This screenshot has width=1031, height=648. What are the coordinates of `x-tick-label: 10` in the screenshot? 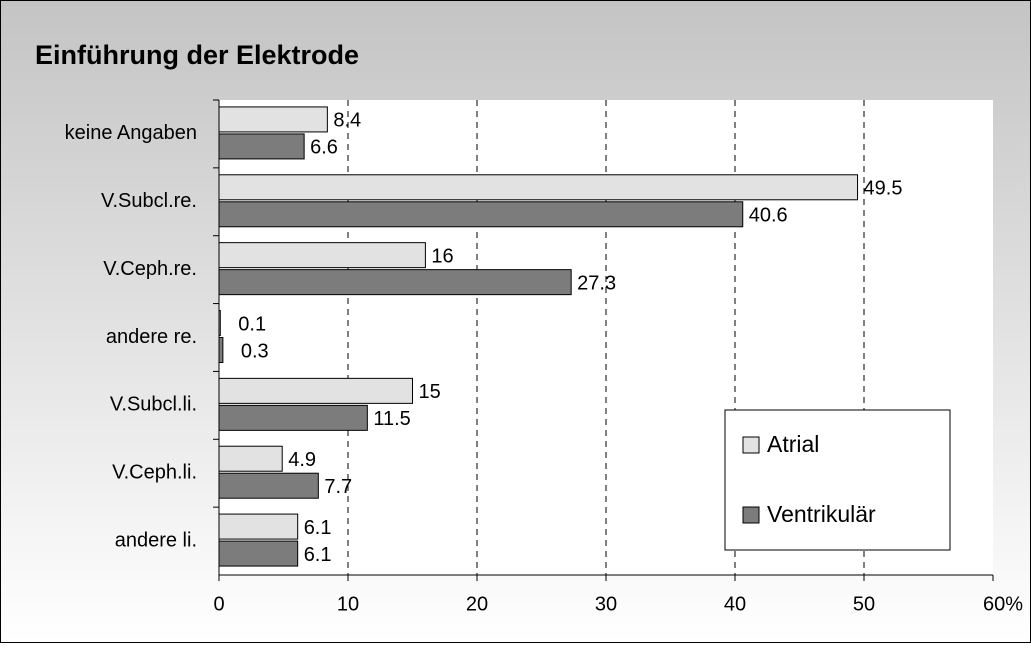 It's located at (348, 604).